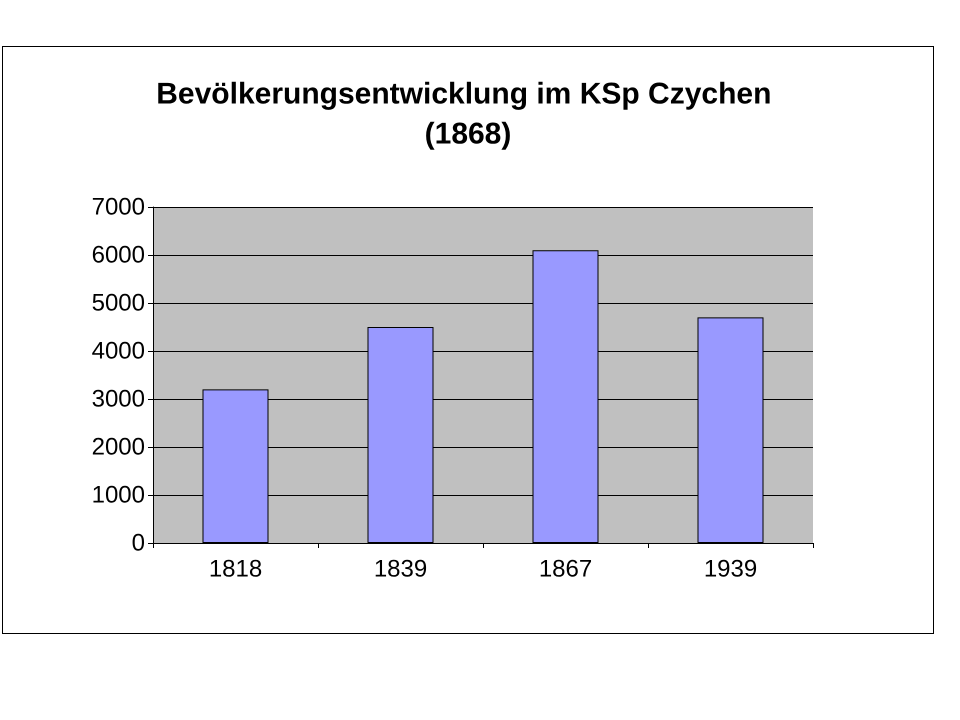  What do you see at coordinates (401, 569) in the screenshot?
I see `x-tick-label: 1839` at bounding box center [401, 569].